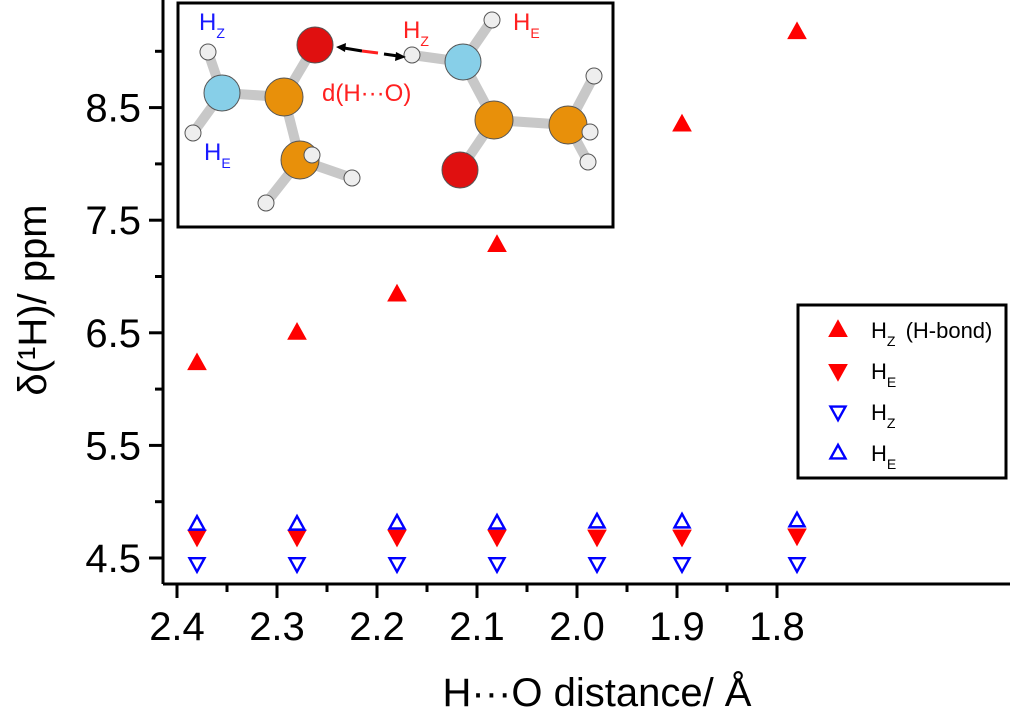 This screenshot has width=1020, height=714. I want to click on hbond-dash, so click(370, 52).